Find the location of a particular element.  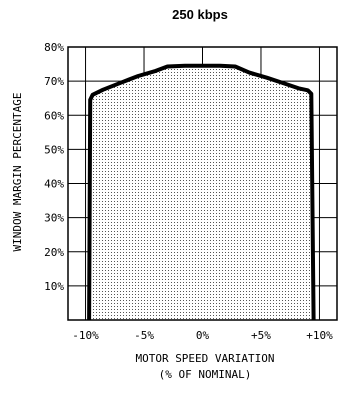

x-axis-ticks: -10% -5% 0% +5% +10% is located at coordinates (202, 335).